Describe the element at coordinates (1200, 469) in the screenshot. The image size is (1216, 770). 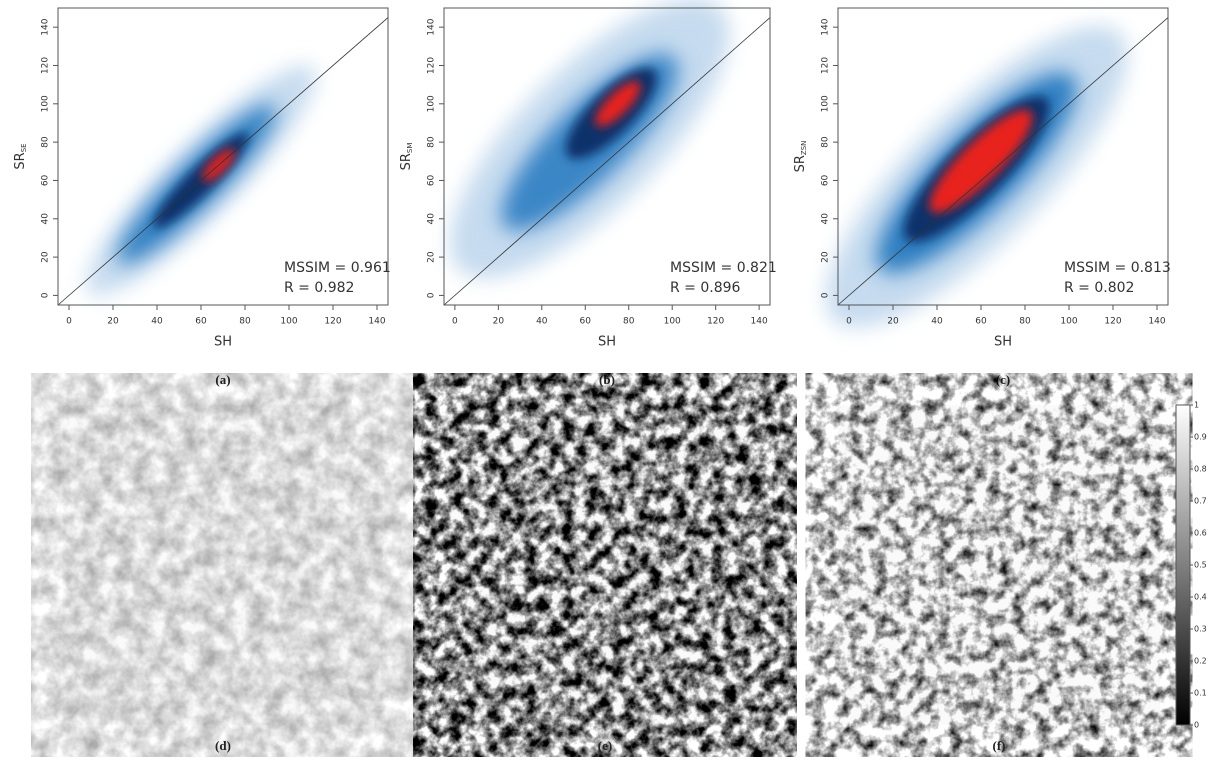
I see `colorbar-tick-label: 0.8` at that location.